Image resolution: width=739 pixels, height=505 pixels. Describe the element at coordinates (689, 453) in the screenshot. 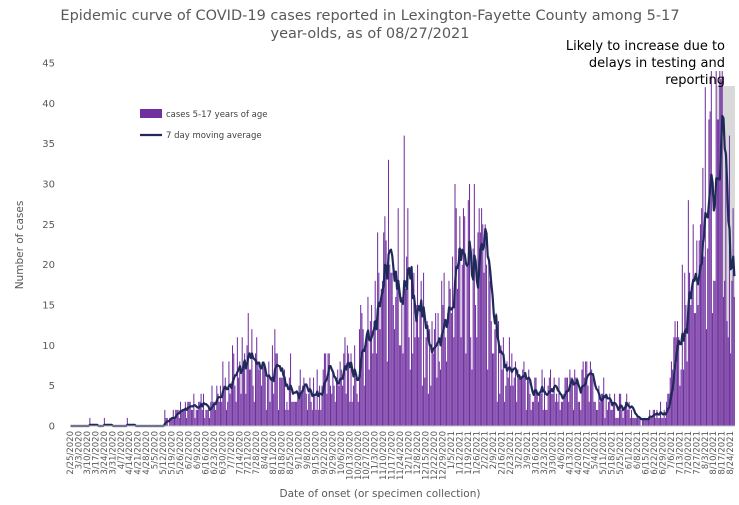

I see `x-tick-label: 7/20/2021` at that location.